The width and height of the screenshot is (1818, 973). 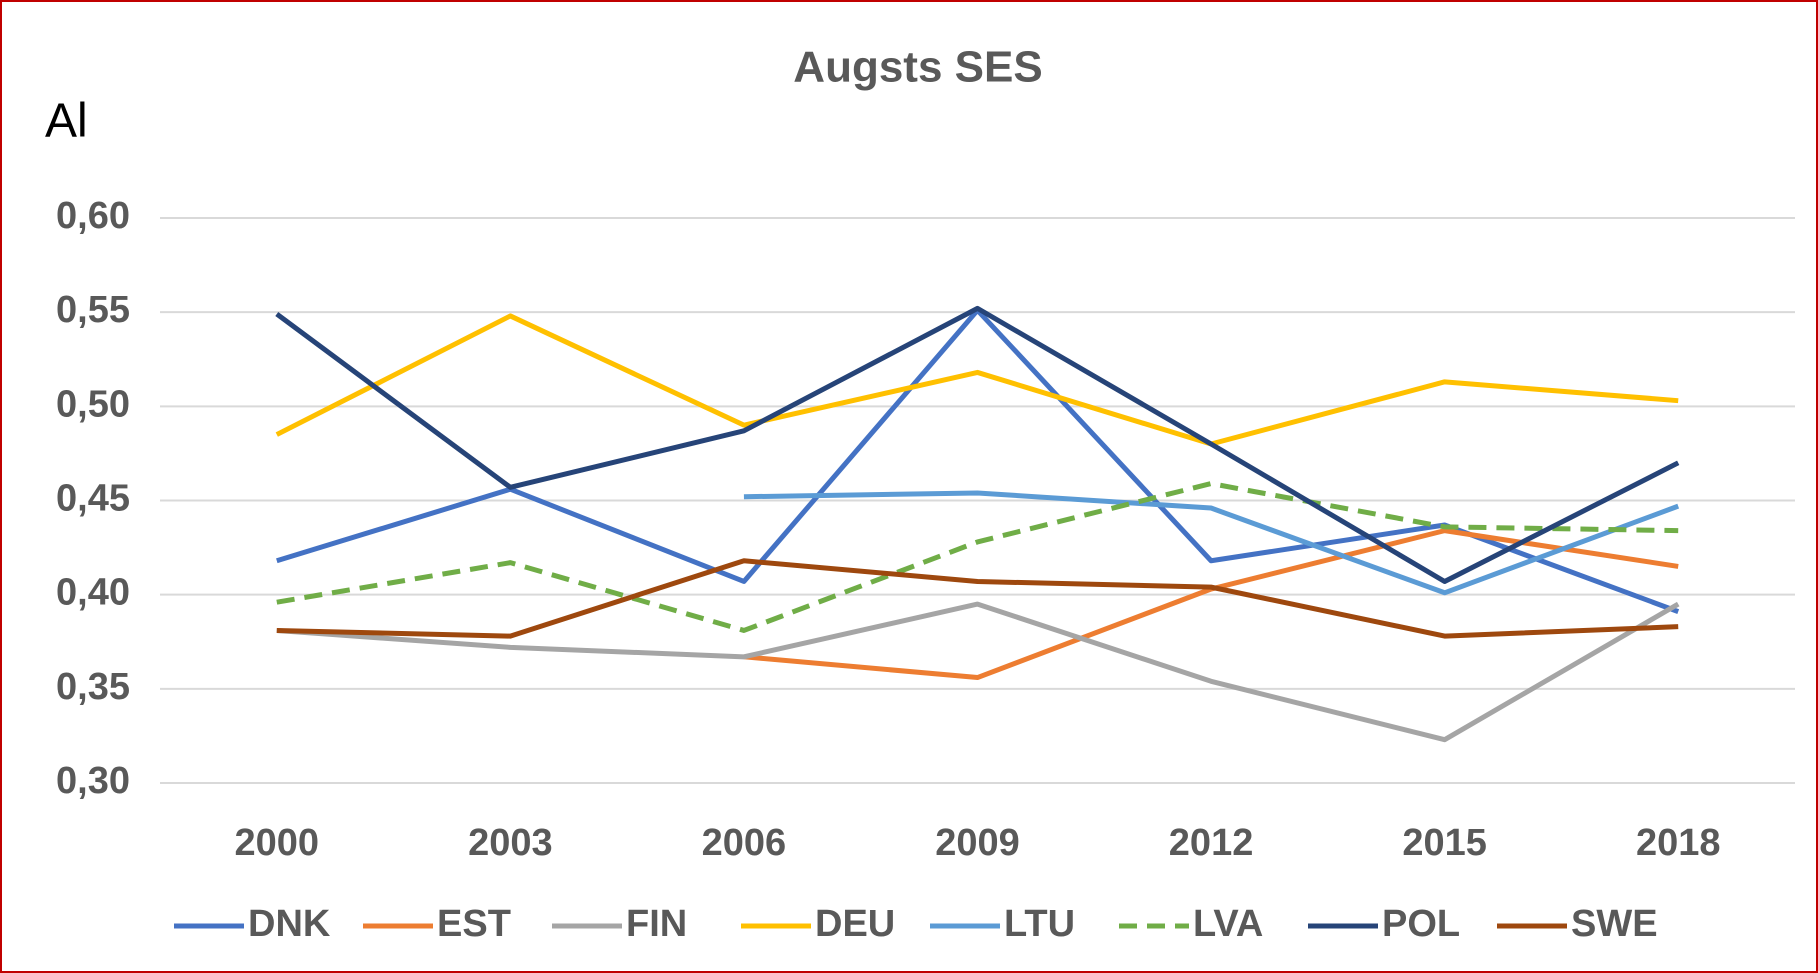 I want to click on legend-label: EST, so click(x=474, y=924).